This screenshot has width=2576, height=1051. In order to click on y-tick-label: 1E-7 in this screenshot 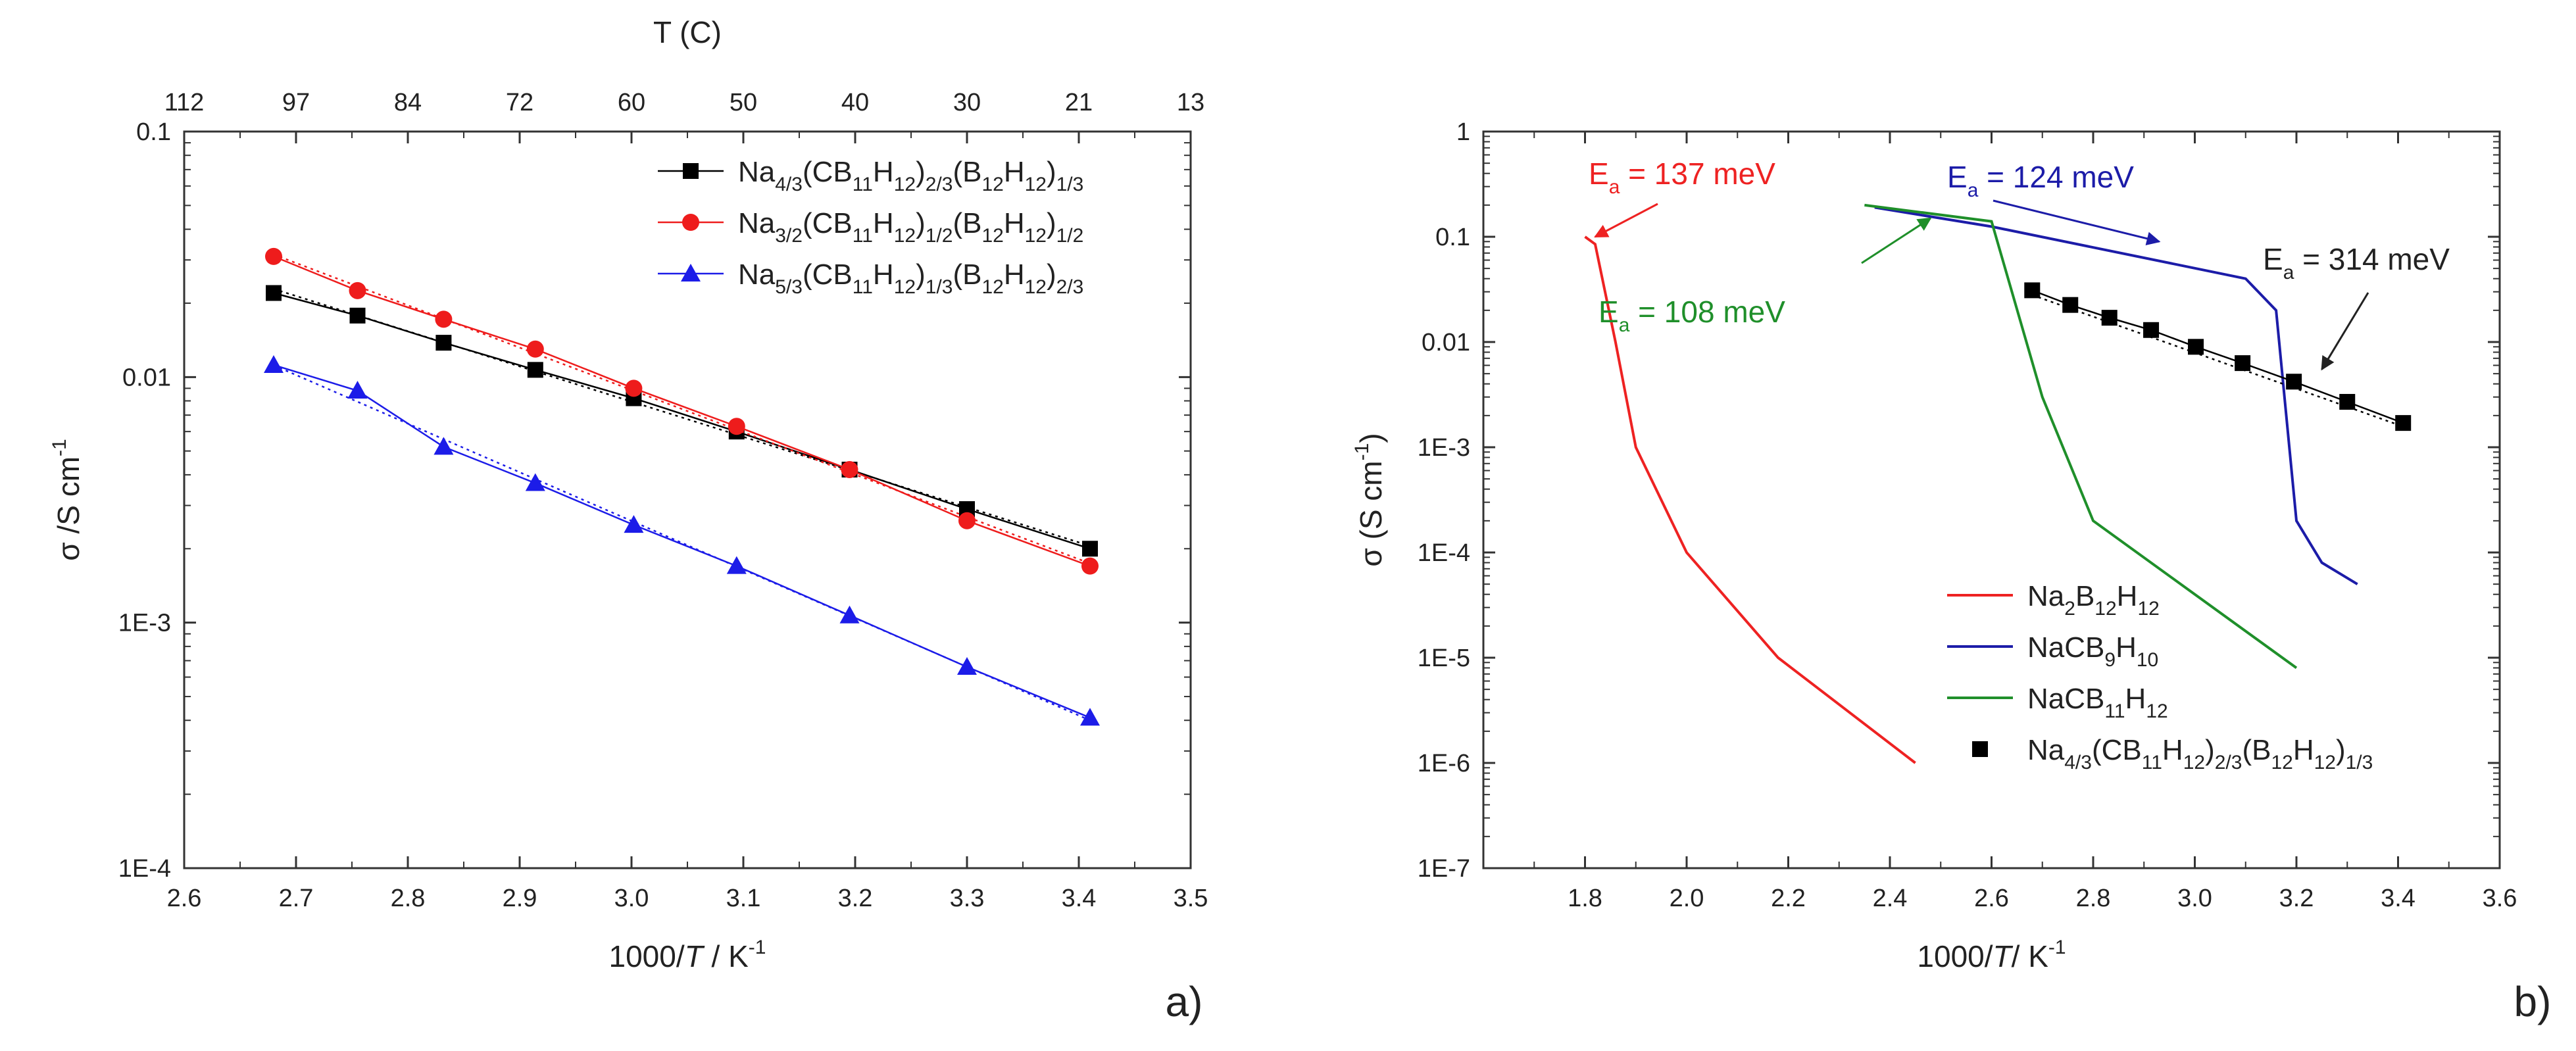, I will do `click(1444, 869)`.